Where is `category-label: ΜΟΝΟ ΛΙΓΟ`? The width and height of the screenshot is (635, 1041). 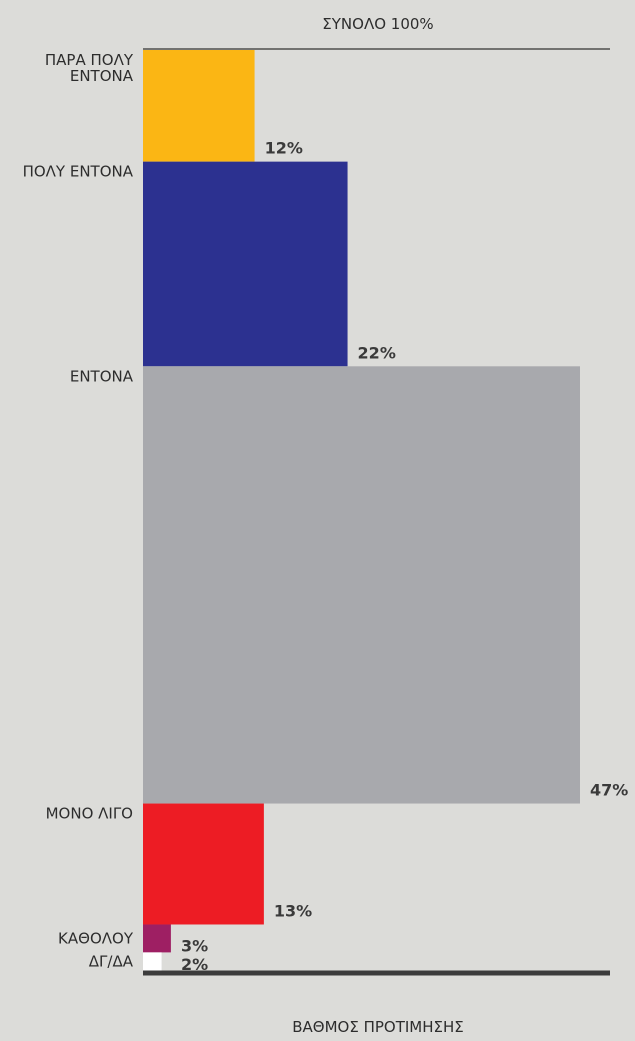 category-label: ΜΟΝΟ ΛΙΓΟ is located at coordinates (89, 814).